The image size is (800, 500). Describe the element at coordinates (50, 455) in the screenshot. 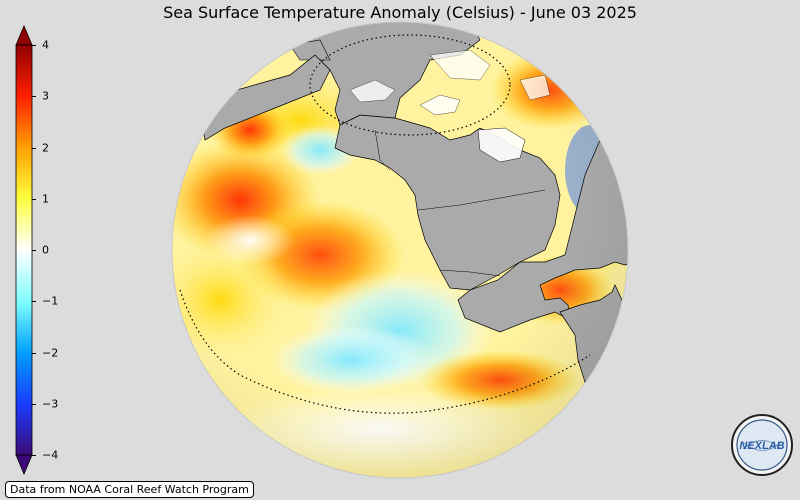

I see `colorbar-tick-label: −4` at that location.